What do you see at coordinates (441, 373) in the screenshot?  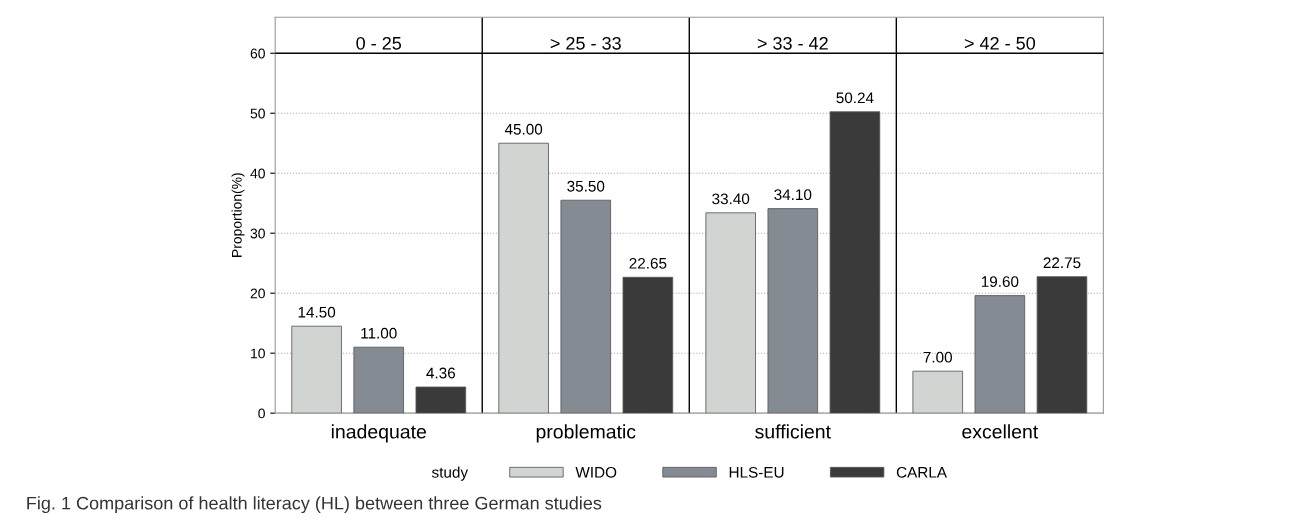 I see `data-label: 4.36` at bounding box center [441, 373].